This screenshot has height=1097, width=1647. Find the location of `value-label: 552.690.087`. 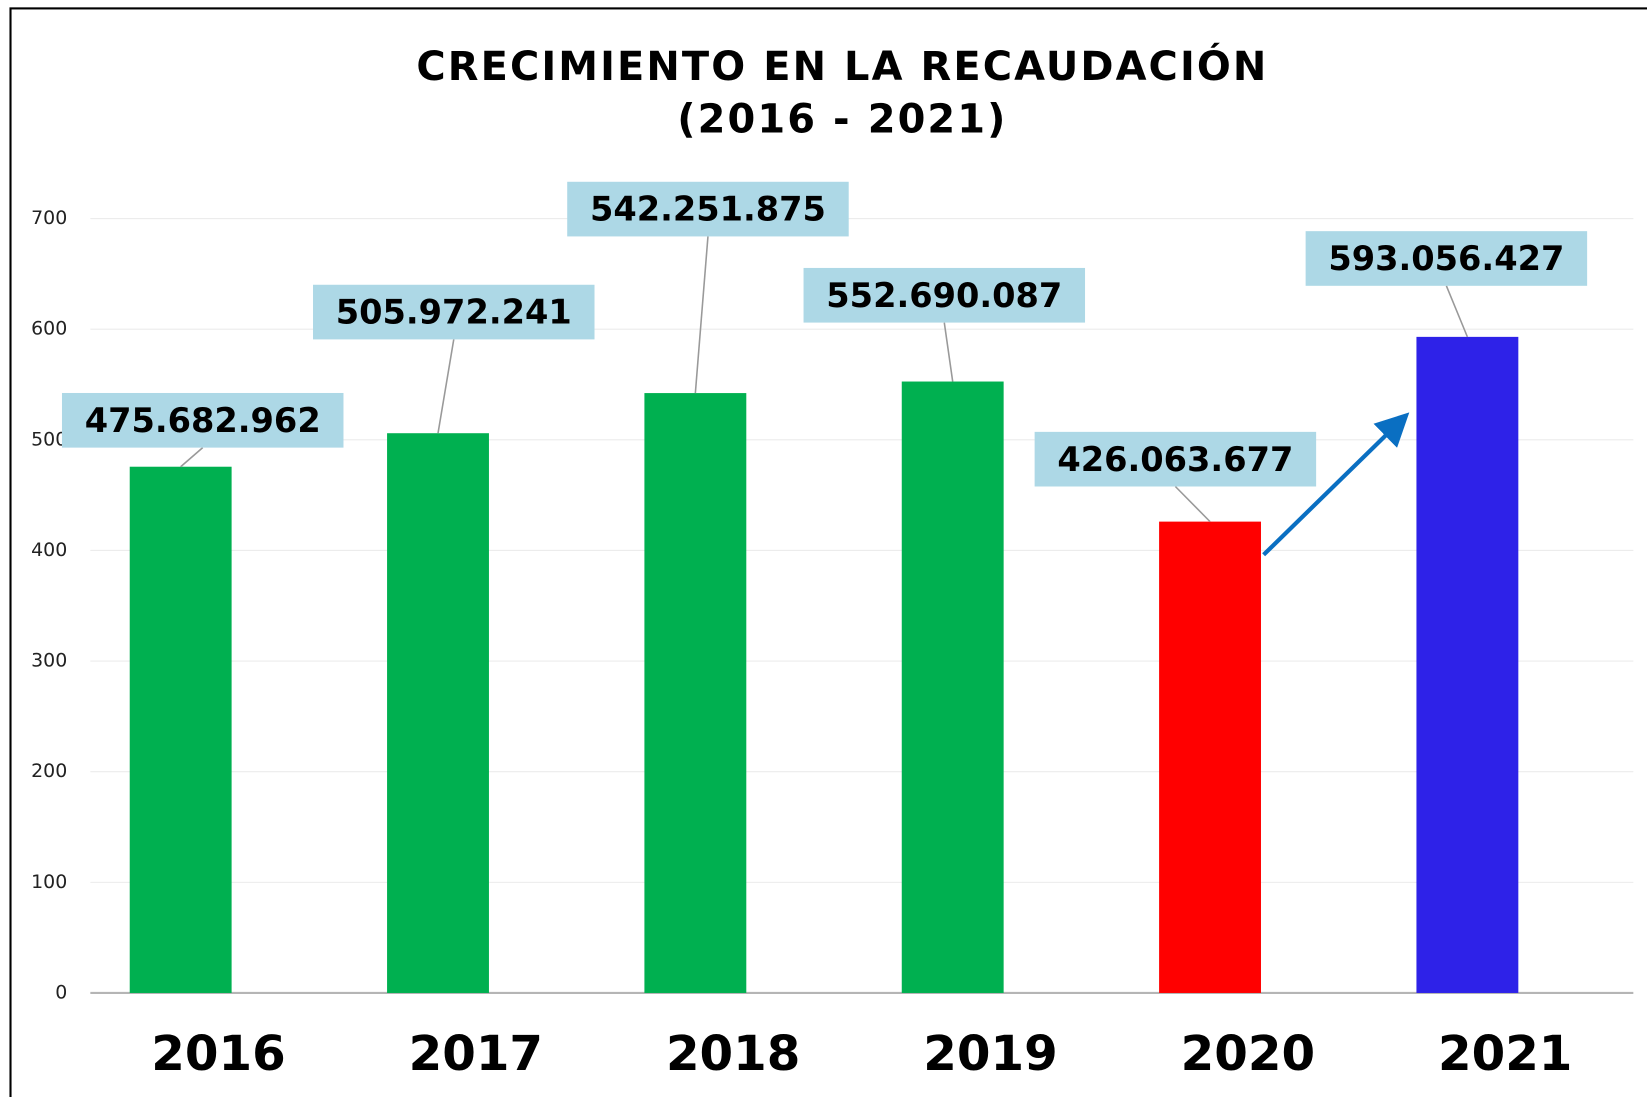

value-label: 552.690.087 is located at coordinates (944, 295).